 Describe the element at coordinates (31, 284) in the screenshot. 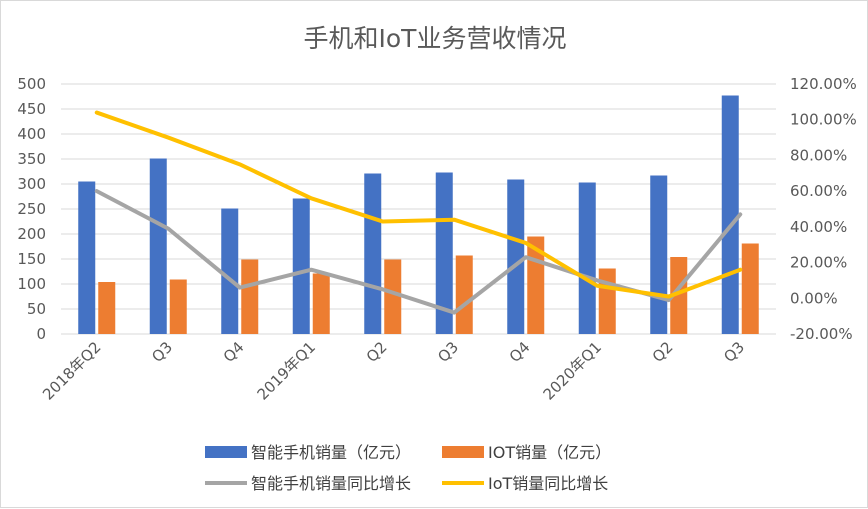

I see `left-axis-tick-label: 100` at that location.